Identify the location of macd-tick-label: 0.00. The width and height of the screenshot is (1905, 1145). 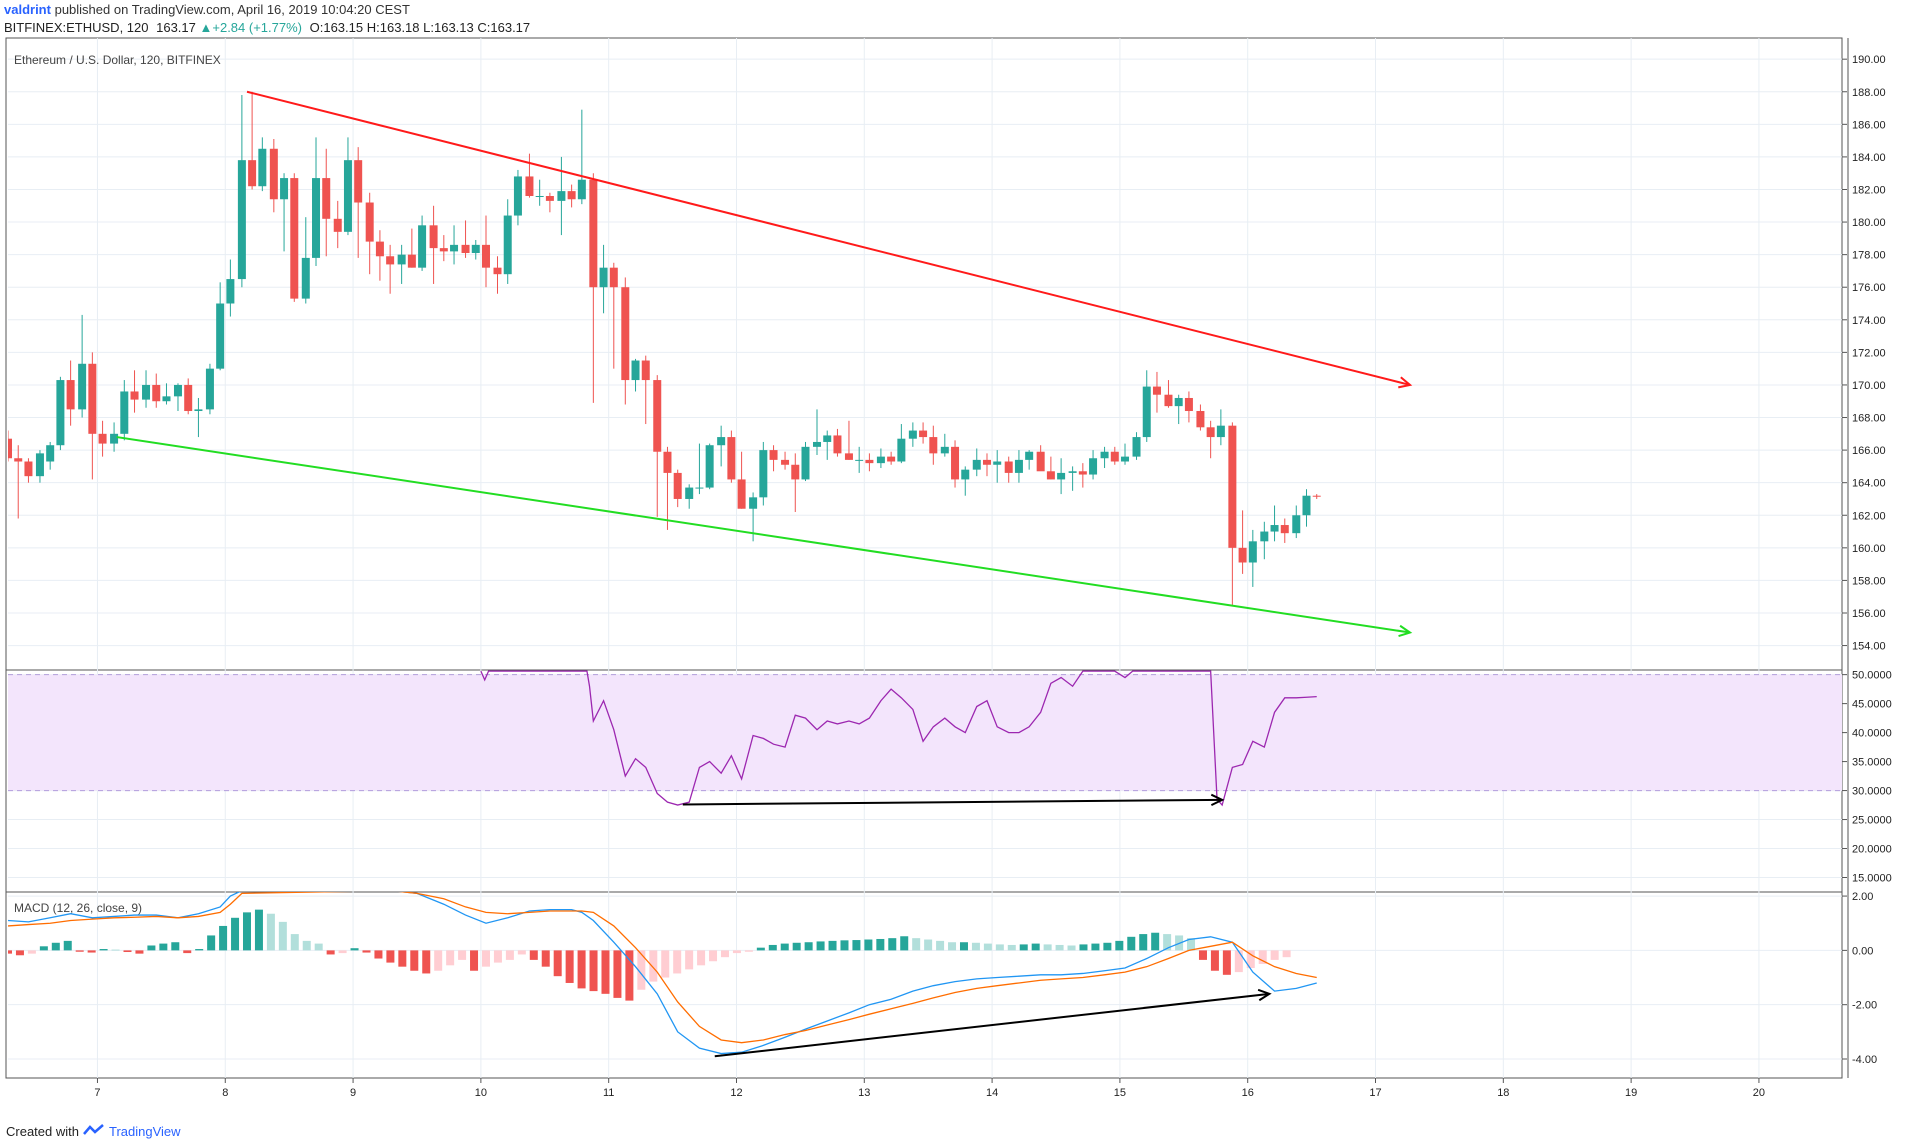
(1862, 951).